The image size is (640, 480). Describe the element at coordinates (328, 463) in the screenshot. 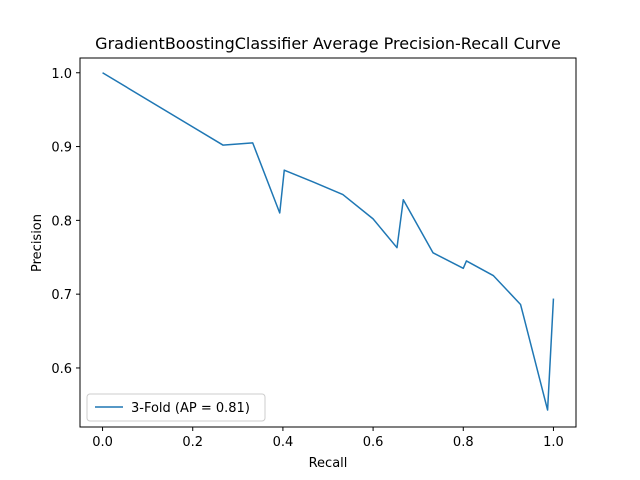

I see `x-axis-label: Recall` at that location.